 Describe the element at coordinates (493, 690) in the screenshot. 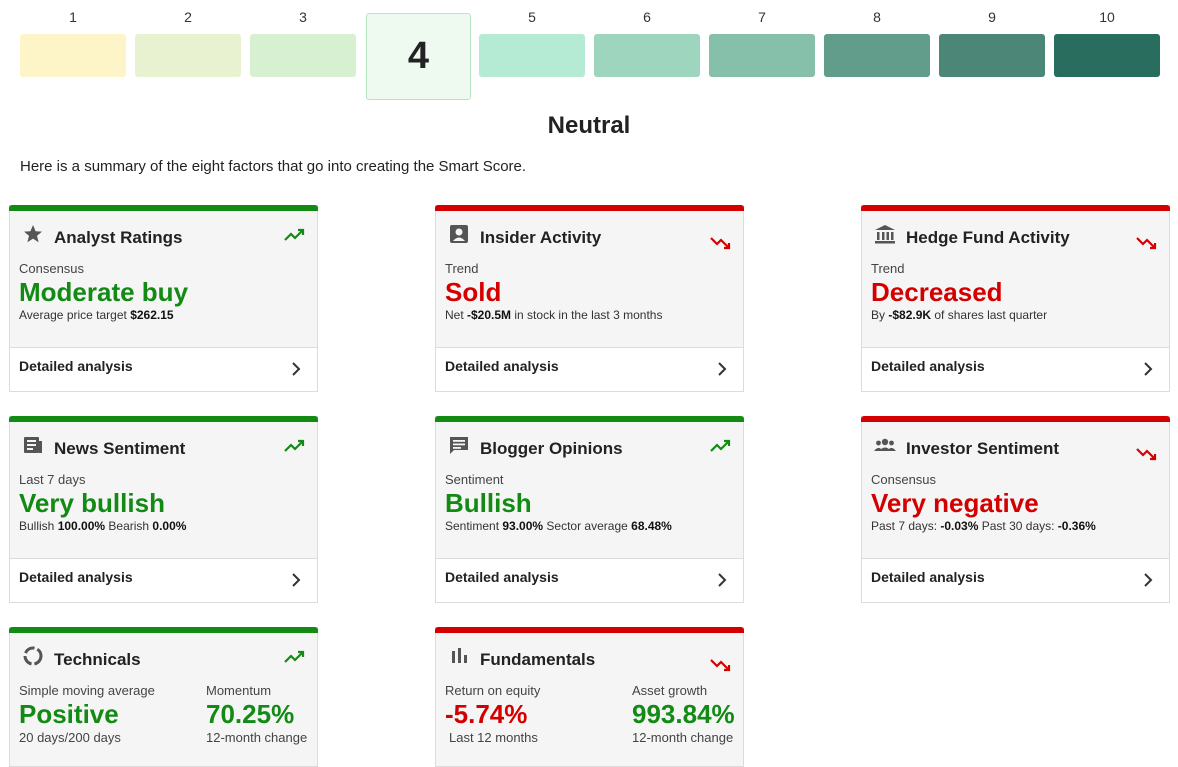

I see `roe-label: Return on equity` at that location.